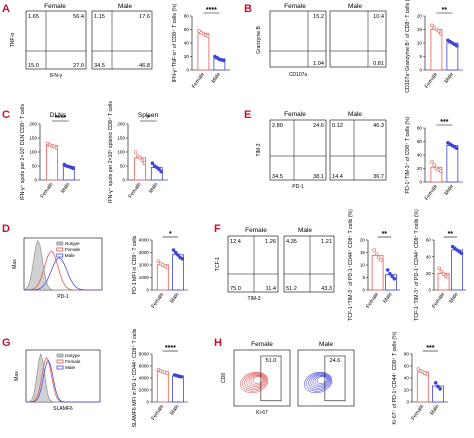  What do you see at coordinates (420, 43) in the screenshot?
I see `b-scatter-y-tick-label: 10` at bounding box center [420, 43].